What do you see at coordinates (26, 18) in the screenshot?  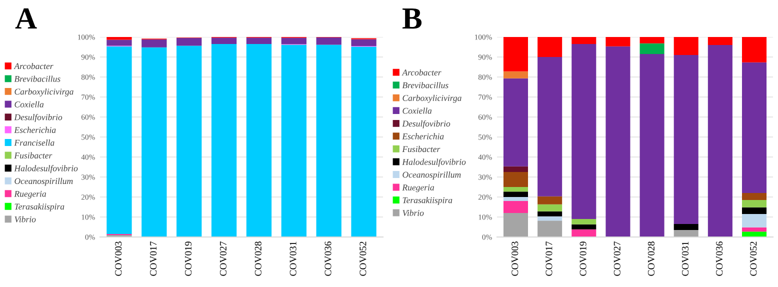 I see `chart-title: A` at bounding box center [26, 18].